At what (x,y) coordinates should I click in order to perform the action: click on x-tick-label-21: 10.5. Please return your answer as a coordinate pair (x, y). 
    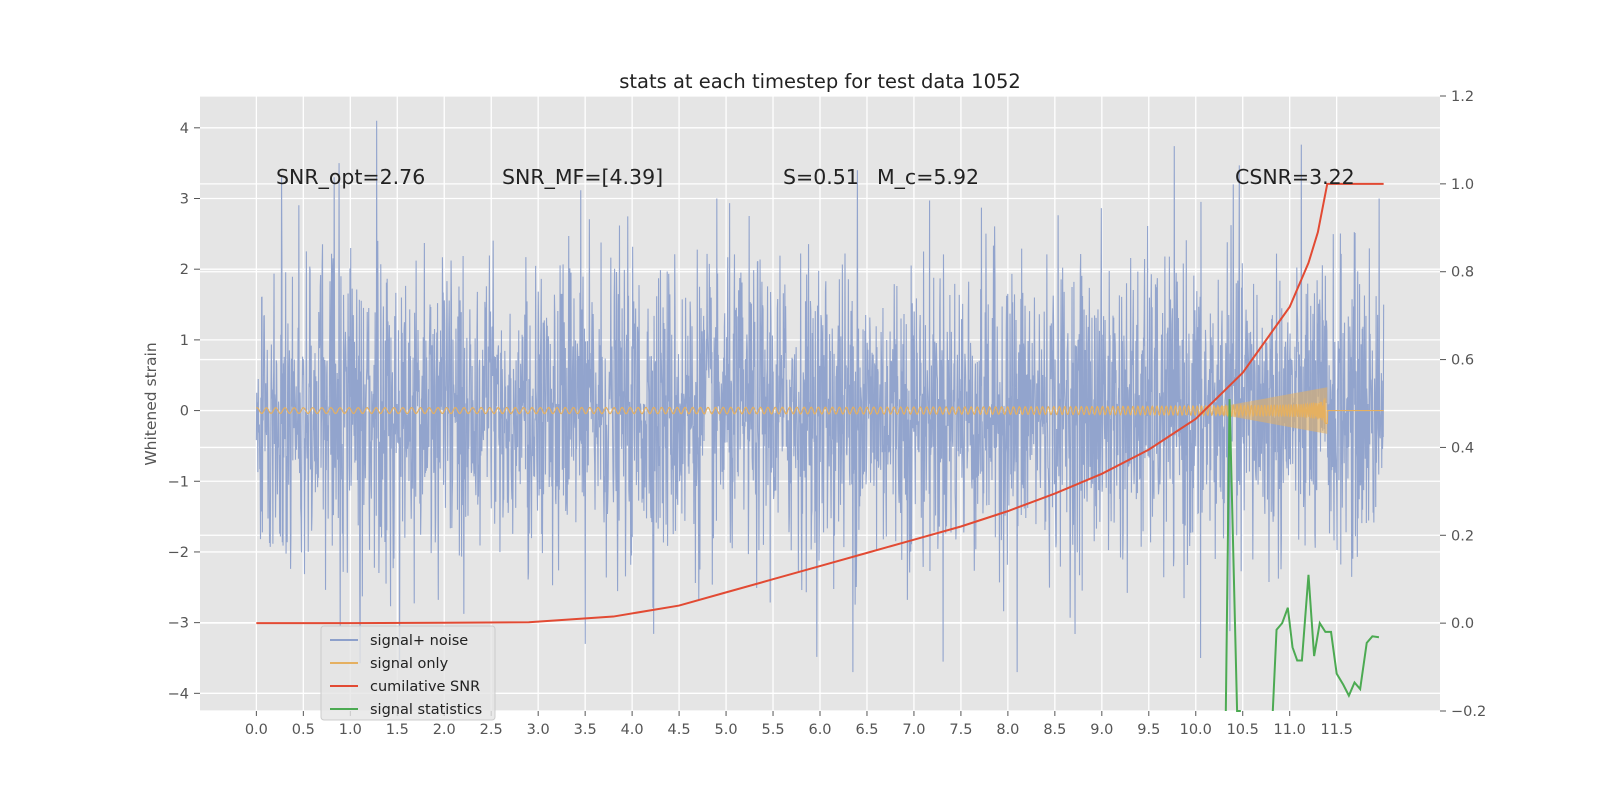
    Looking at the image, I should click on (1243, 730).